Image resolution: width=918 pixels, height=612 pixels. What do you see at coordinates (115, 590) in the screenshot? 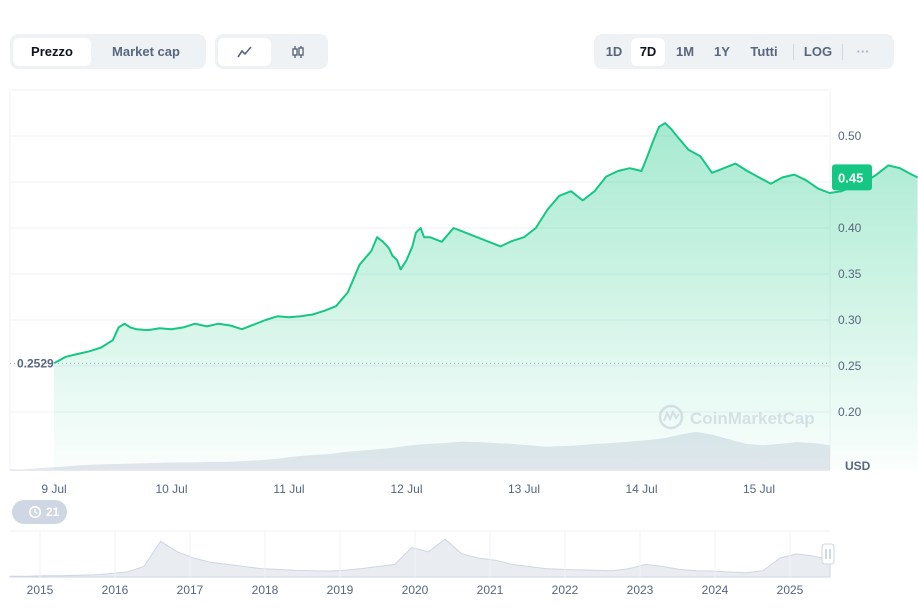
I see `navigator-year-label: 2016` at bounding box center [115, 590].